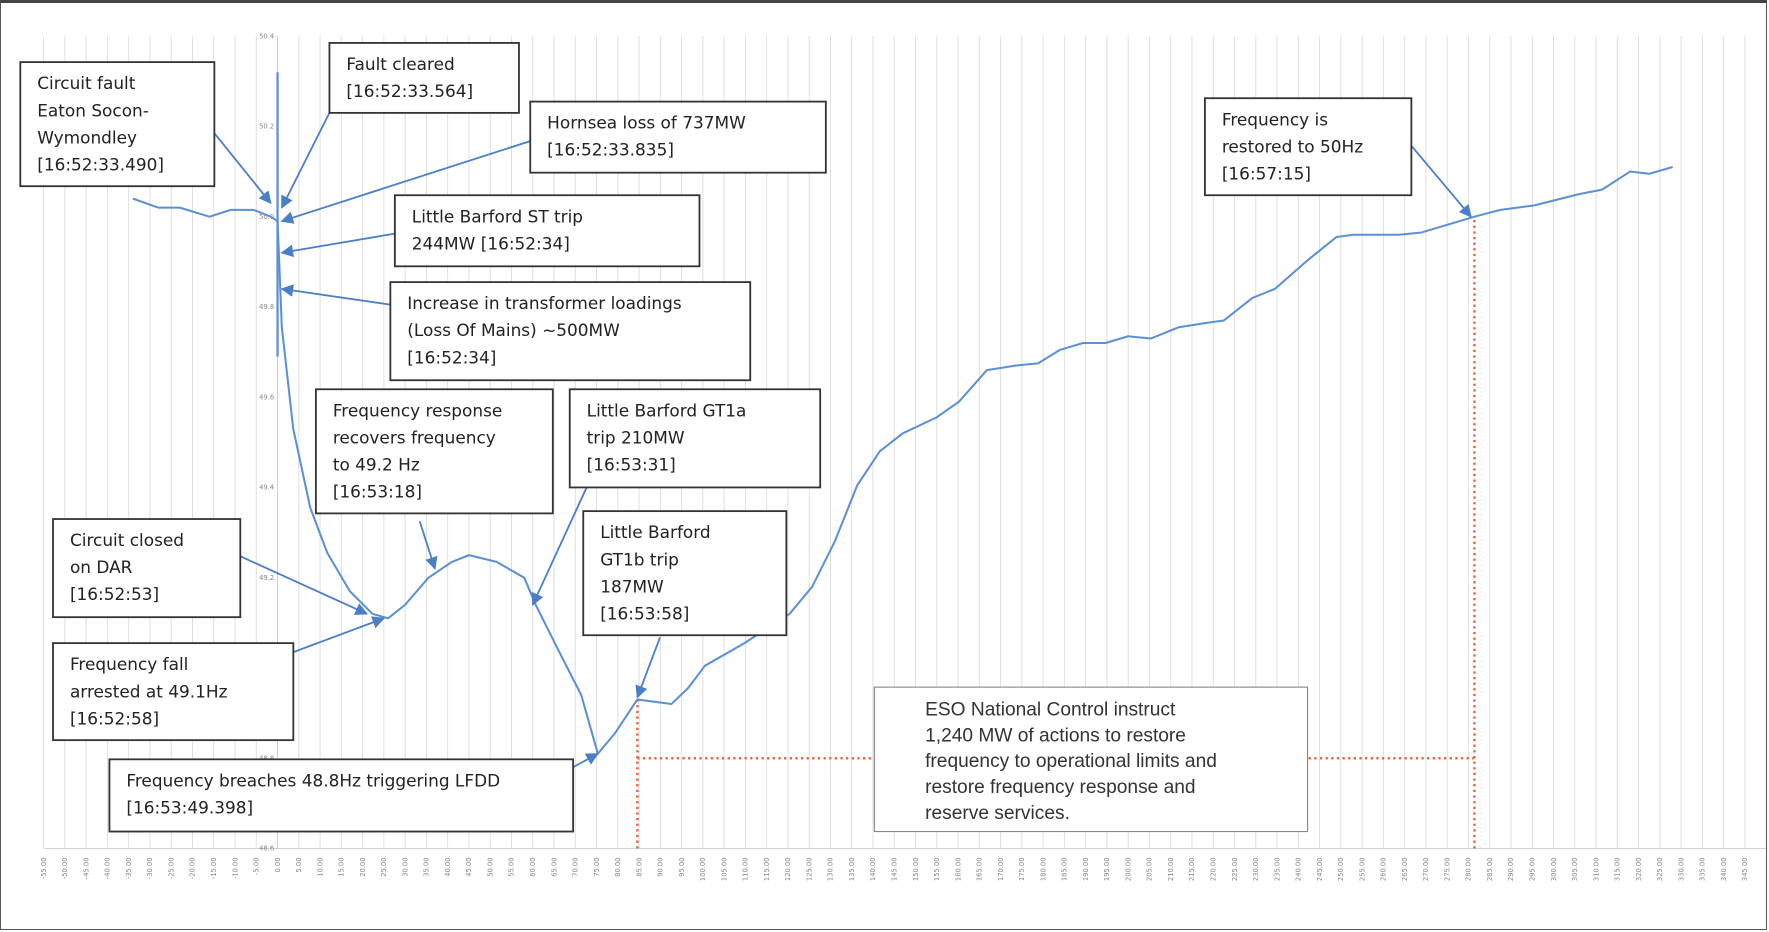 Image resolution: width=1769 pixels, height=932 pixels. What do you see at coordinates (610, 150) in the screenshot?
I see `callout-text: [16:52:33.835]` at bounding box center [610, 150].